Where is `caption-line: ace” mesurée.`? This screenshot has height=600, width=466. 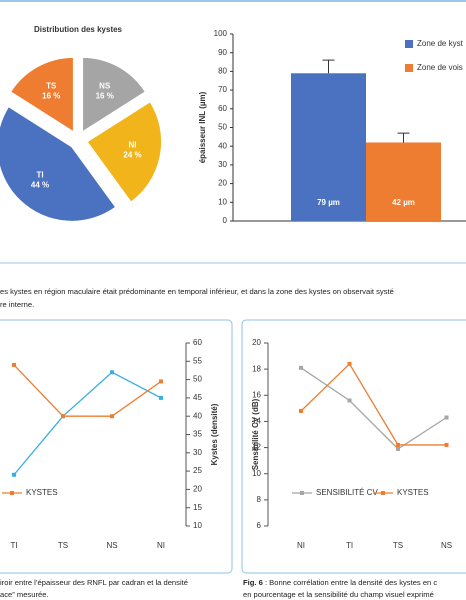 caption-line: ace” mesurée. is located at coordinates (24, 594).